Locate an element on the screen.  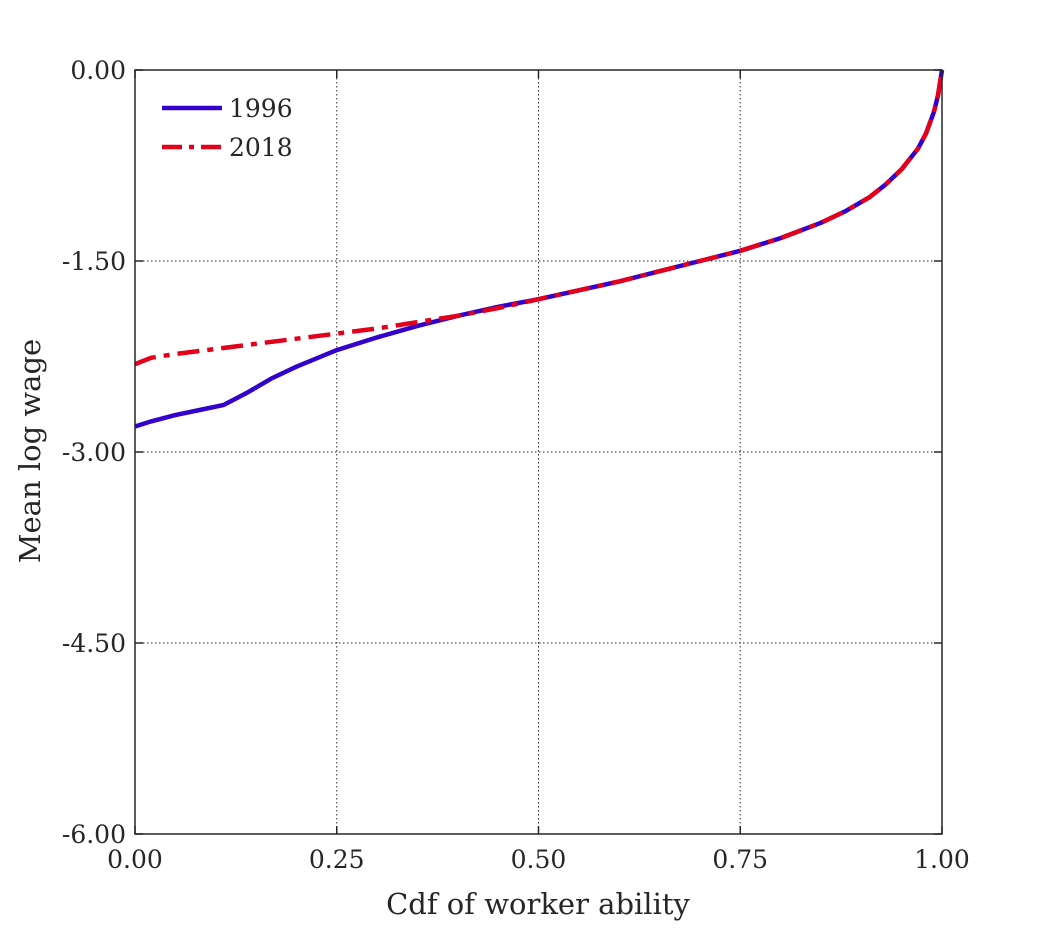
y-tick-label: -6.00 is located at coordinates (94, 834).